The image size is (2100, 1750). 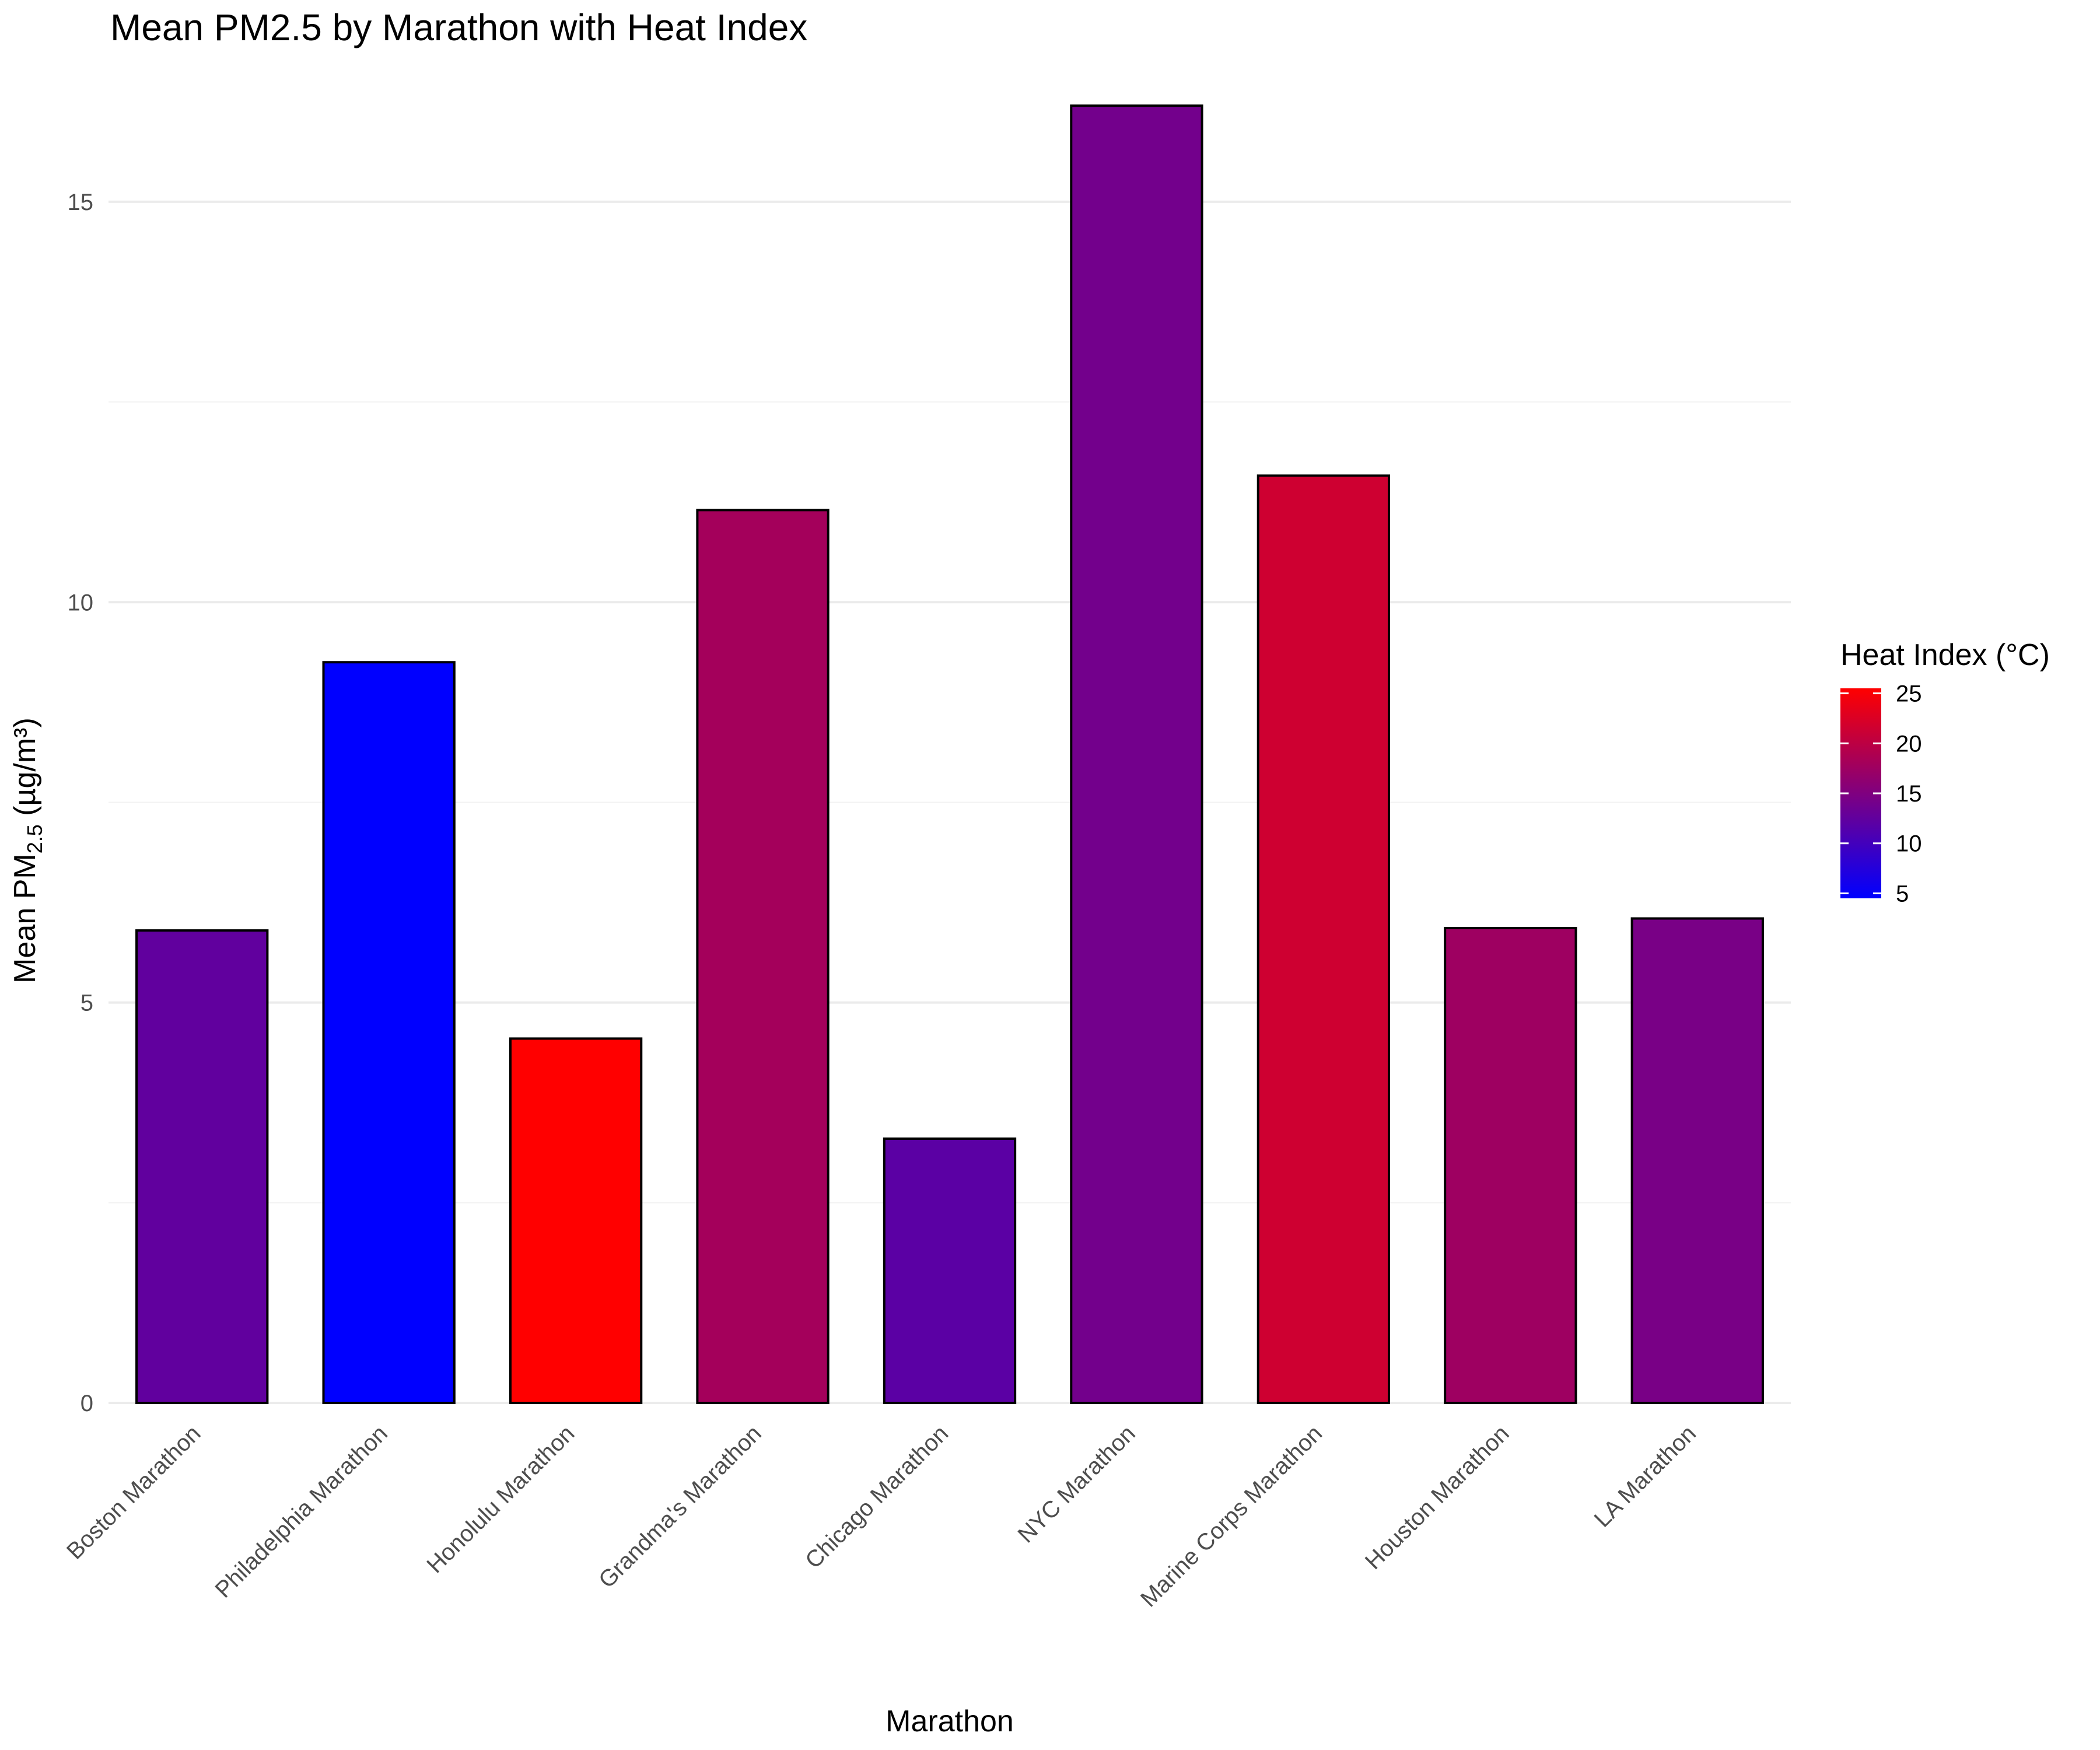 I want to click on y-axis-title: Mean PM2.5 (µg/m³), so click(x=27, y=851).